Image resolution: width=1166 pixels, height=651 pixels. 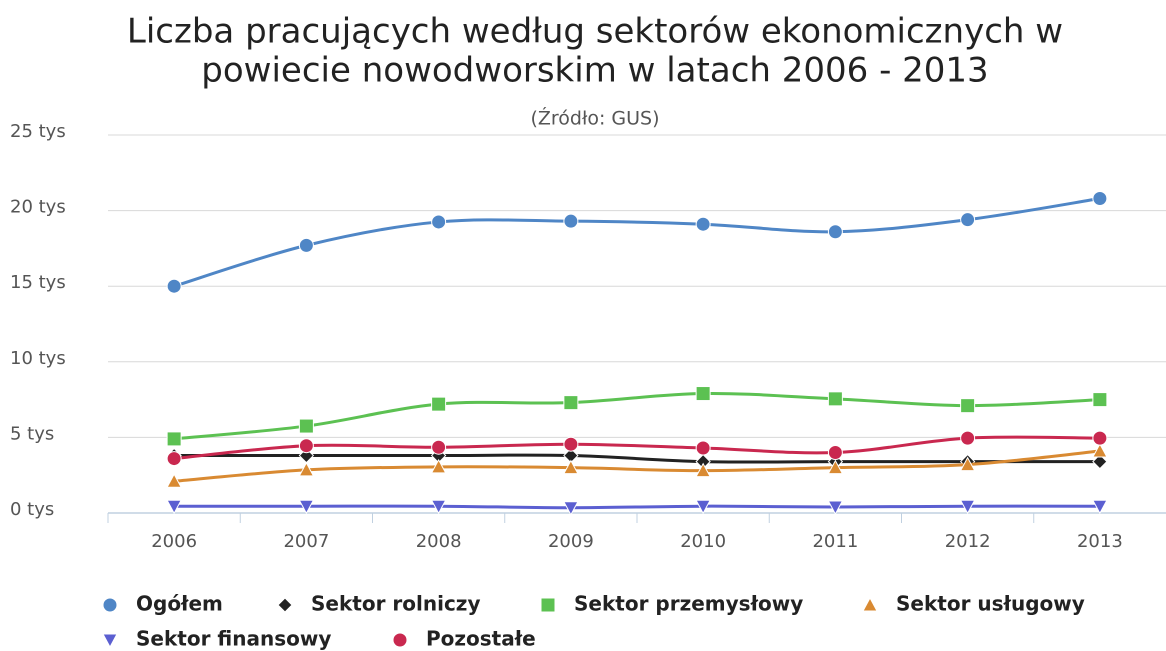 I want to click on legend-label: Pozostałe, so click(x=481, y=639).